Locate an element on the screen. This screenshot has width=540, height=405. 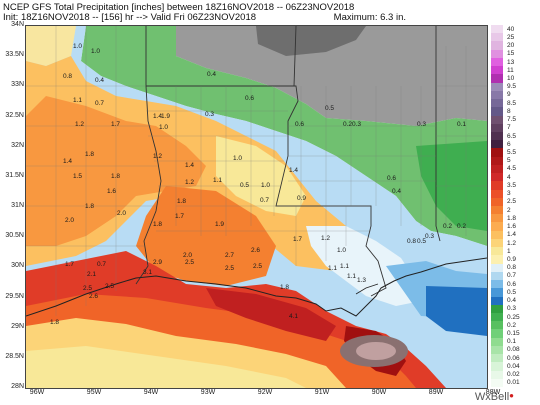
colorbar-label: 0.06 is located at coordinates (513, 358).